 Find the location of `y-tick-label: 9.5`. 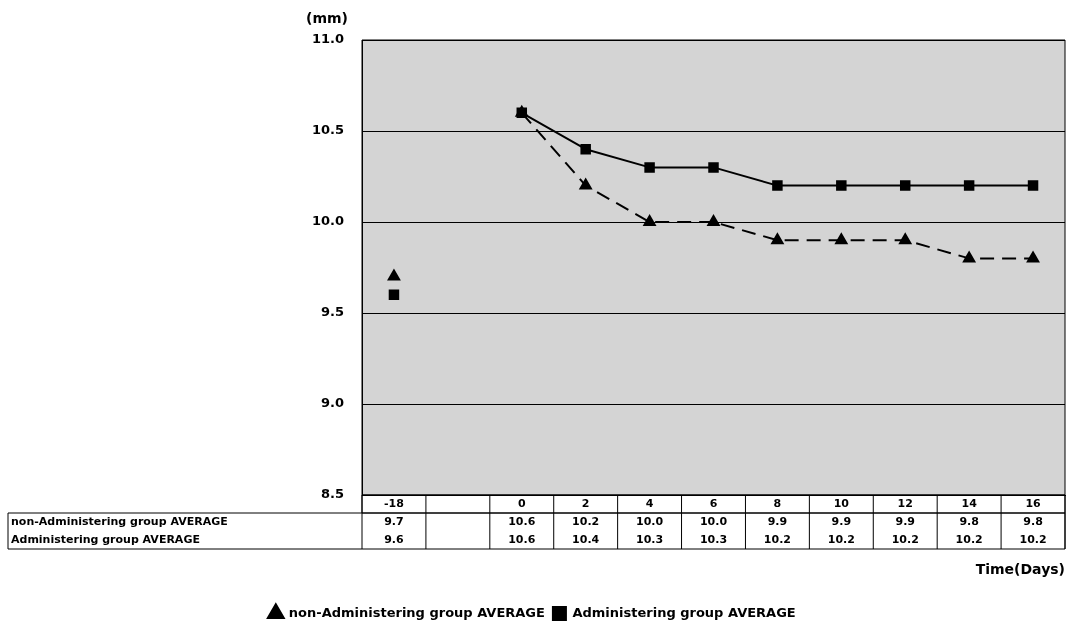

y-tick-label: 9.5 is located at coordinates (332, 312).